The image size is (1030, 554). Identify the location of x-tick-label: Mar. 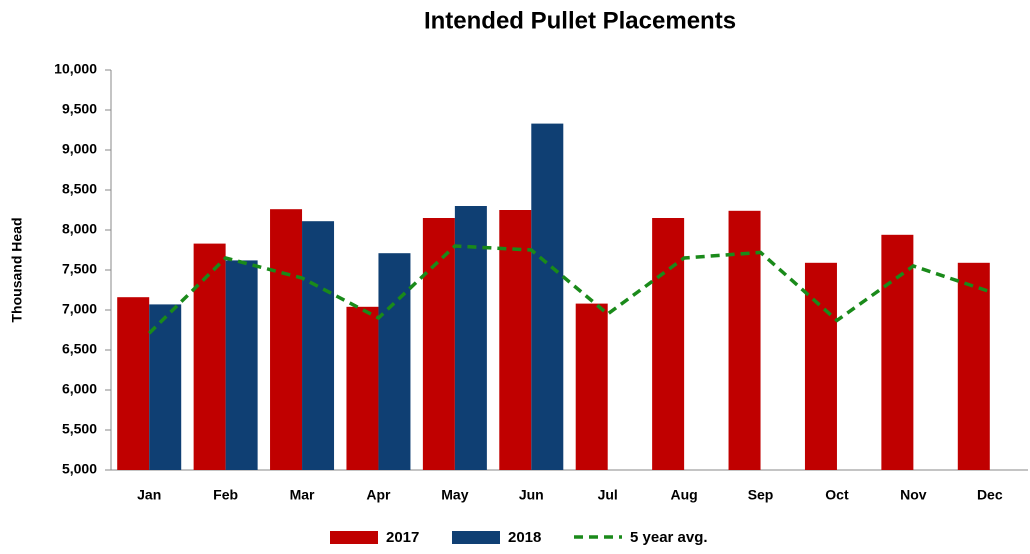
(302, 495).